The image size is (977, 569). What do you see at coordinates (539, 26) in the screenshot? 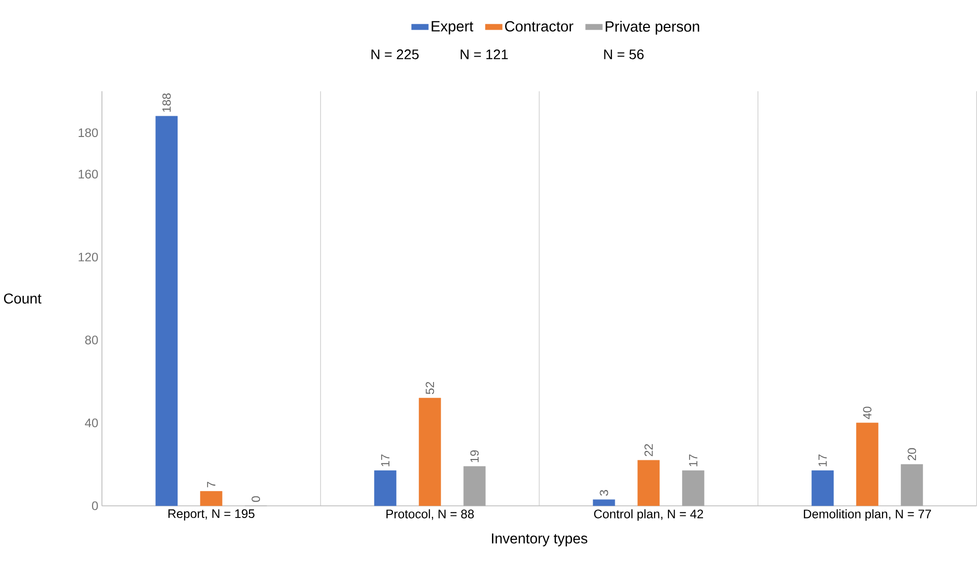
I see `legend-label: Contractor` at bounding box center [539, 26].